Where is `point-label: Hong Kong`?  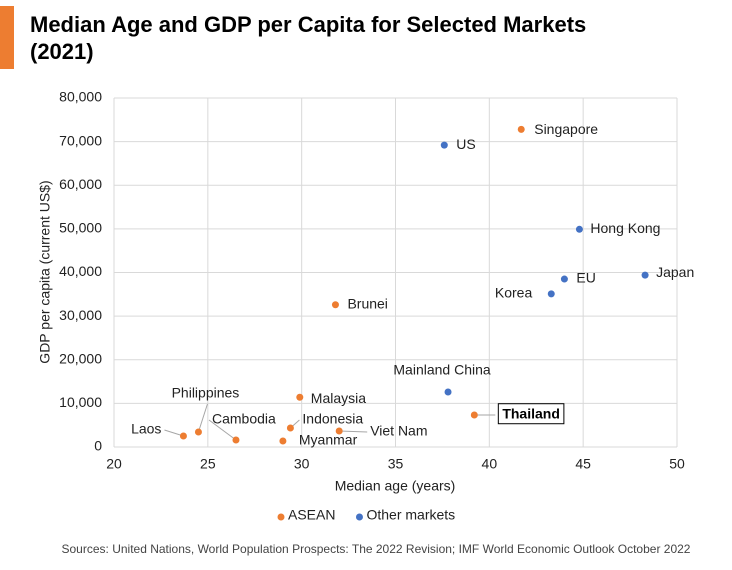 point-label: Hong Kong is located at coordinates (625, 228).